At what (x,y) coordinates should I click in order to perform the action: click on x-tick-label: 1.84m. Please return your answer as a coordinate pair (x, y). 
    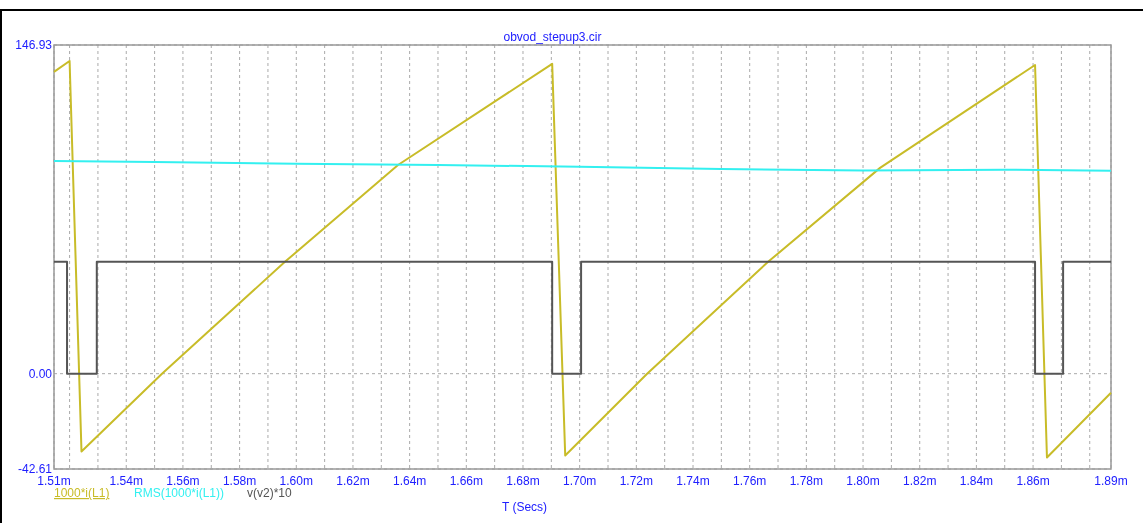
    Looking at the image, I should click on (976, 481).